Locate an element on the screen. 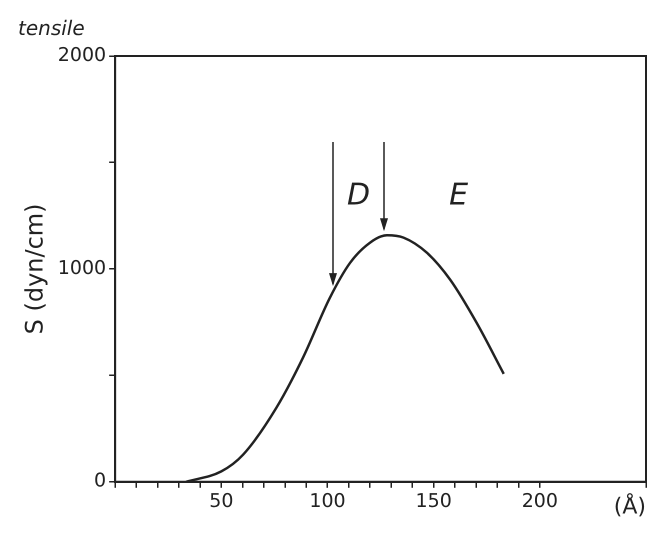 This screenshot has width=658, height=533. x-tick-label: 100 is located at coordinates (327, 501).